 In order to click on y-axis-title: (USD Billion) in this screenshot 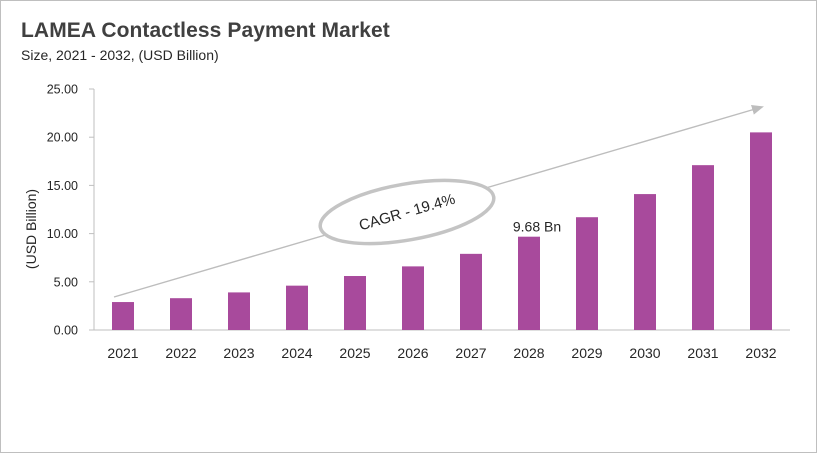, I will do `click(31, 229)`.